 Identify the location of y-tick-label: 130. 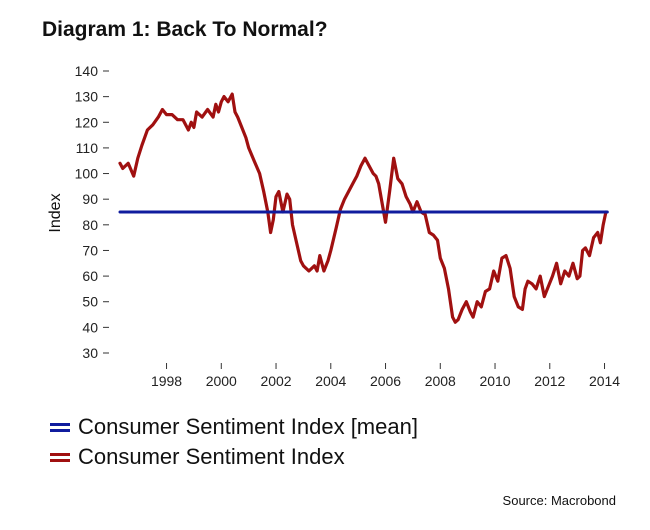
(87, 97).